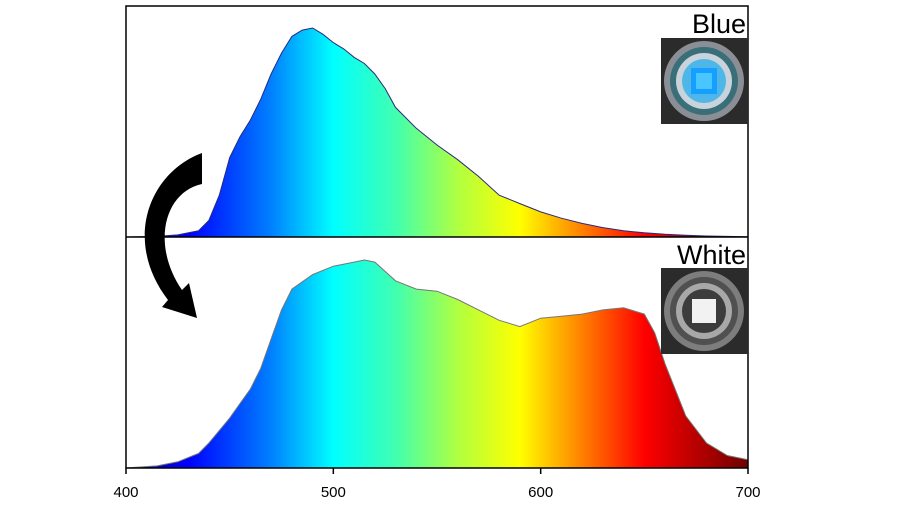  What do you see at coordinates (719, 24) in the screenshot?
I see `panel-label-blue: Blue` at bounding box center [719, 24].